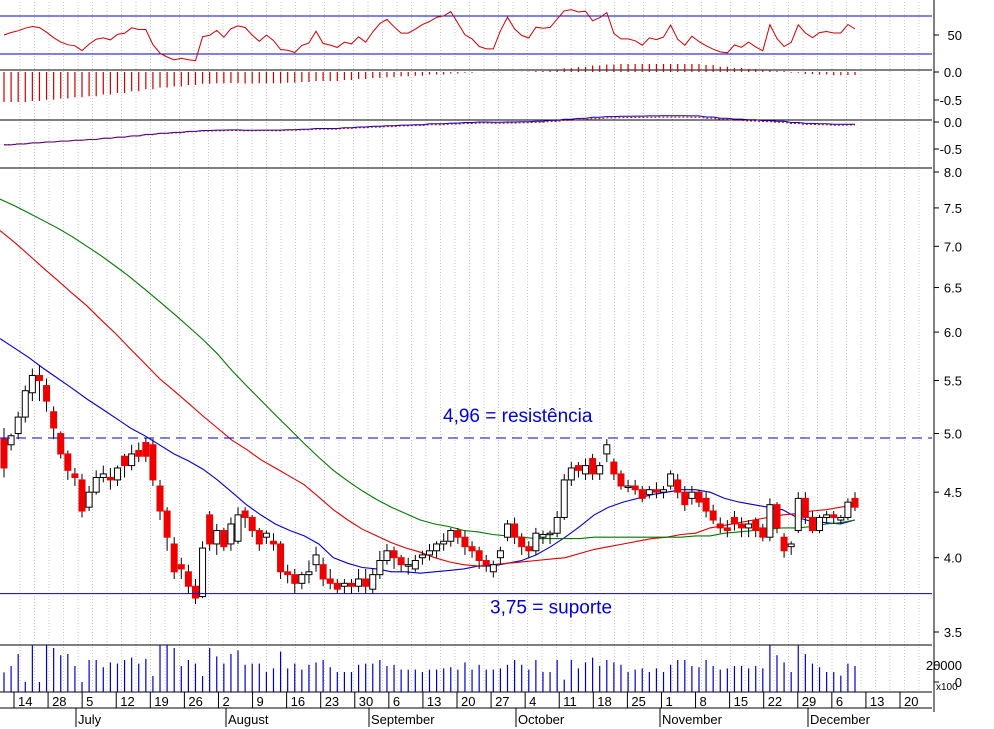 Image resolution: width=994 pixels, height=729 pixels. What do you see at coordinates (953, 492) in the screenshot?
I see `price-tick-label: 4.5` at bounding box center [953, 492].